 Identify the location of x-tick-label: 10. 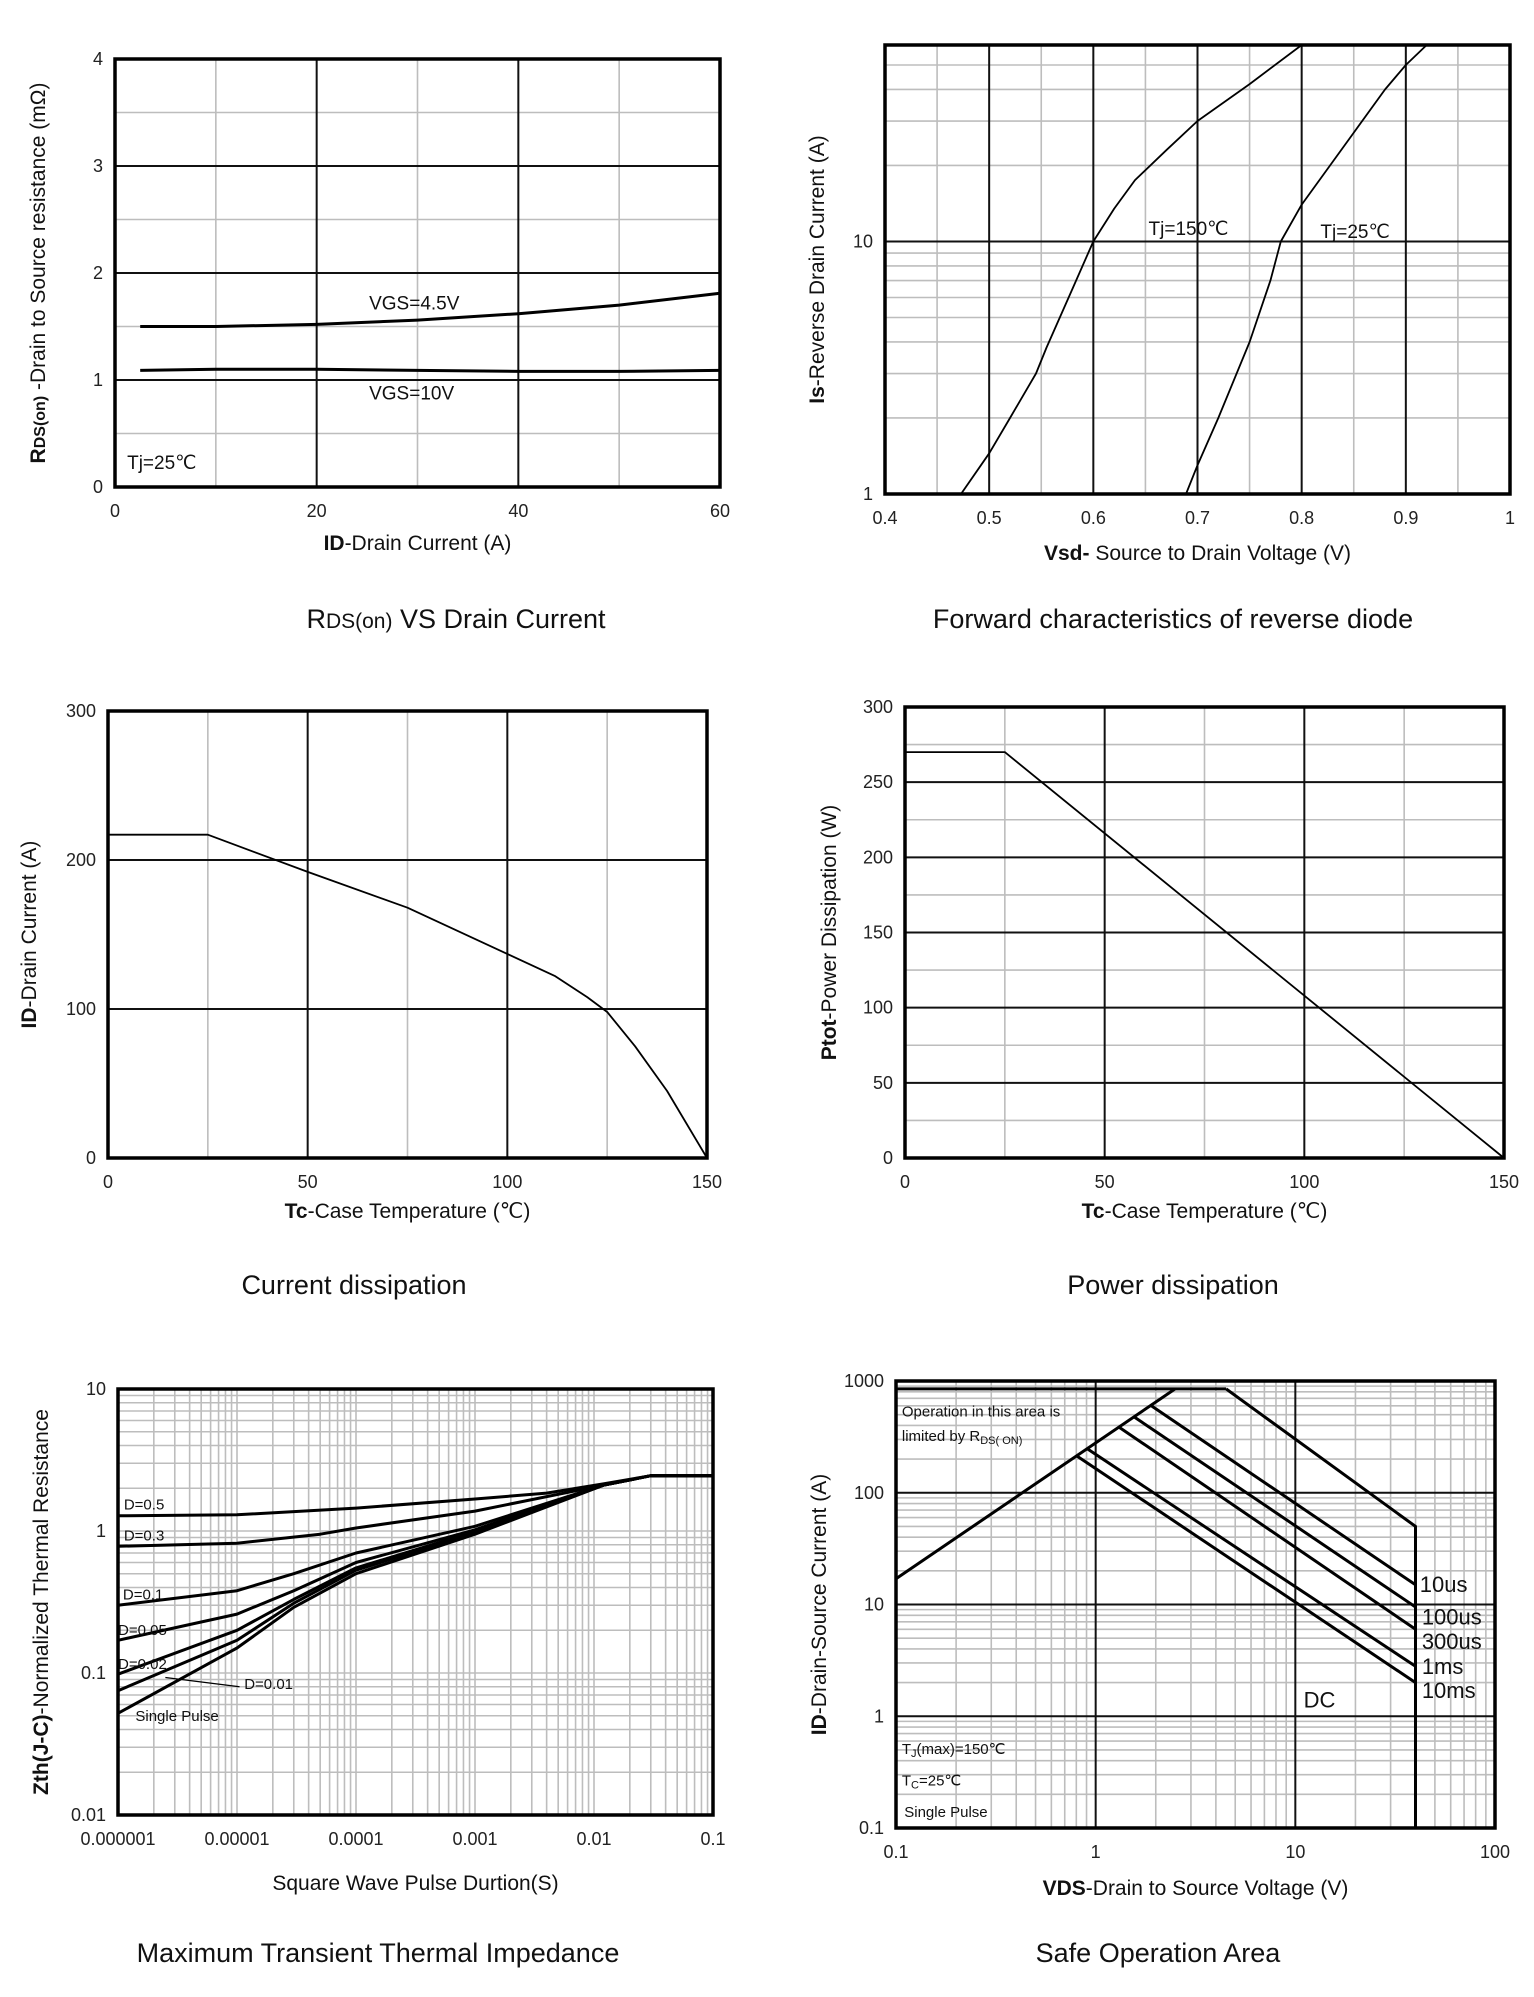
(1295, 1852).